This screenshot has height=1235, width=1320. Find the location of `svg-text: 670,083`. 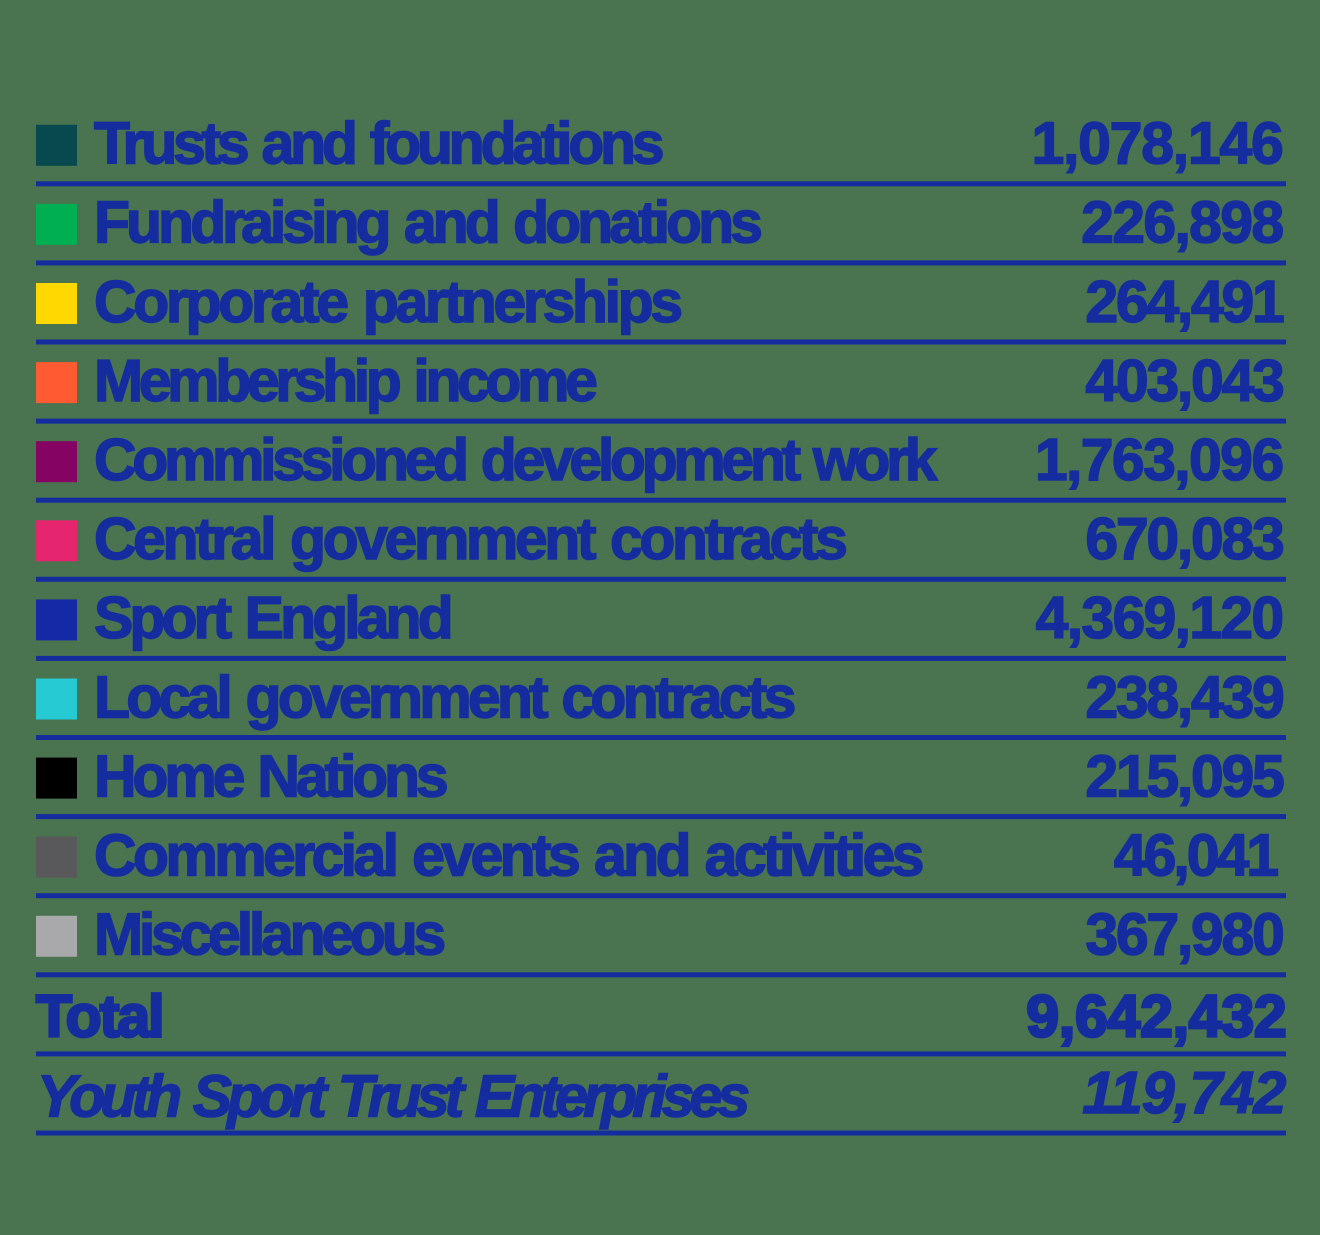

svg-text: 670,083 is located at coordinates (1184, 539).